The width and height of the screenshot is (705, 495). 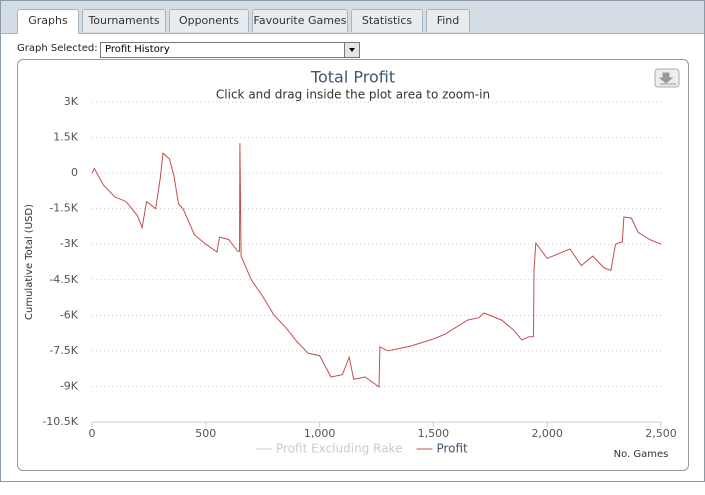 What do you see at coordinates (60, 421) in the screenshot?
I see `y-tick-label: -10.5K` at bounding box center [60, 421].